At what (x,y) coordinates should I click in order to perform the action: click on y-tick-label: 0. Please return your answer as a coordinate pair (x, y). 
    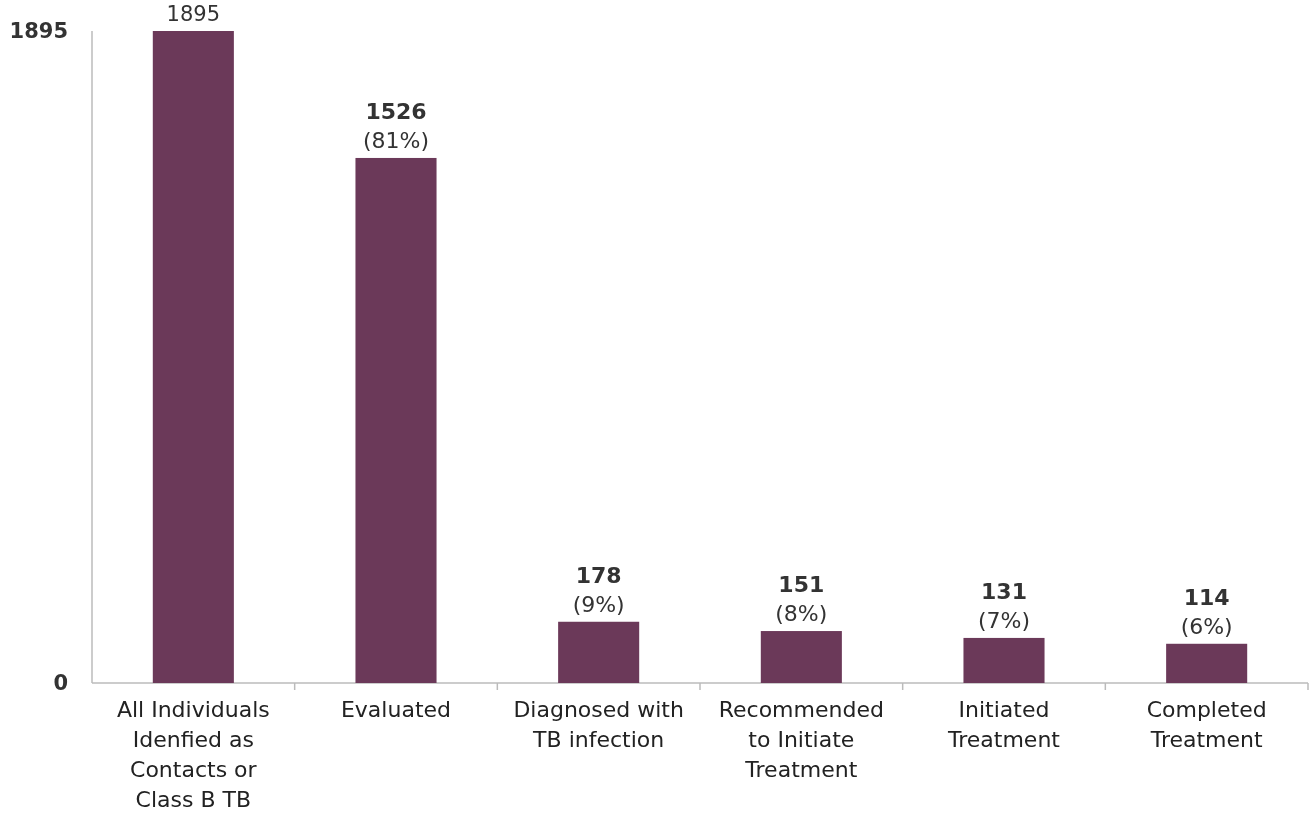
    Looking at the image, I should click on (60, 683).